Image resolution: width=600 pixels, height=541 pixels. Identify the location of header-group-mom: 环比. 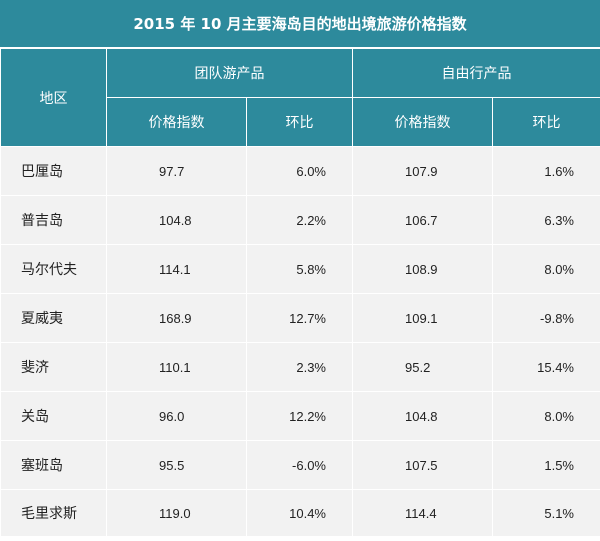
(299, 122).